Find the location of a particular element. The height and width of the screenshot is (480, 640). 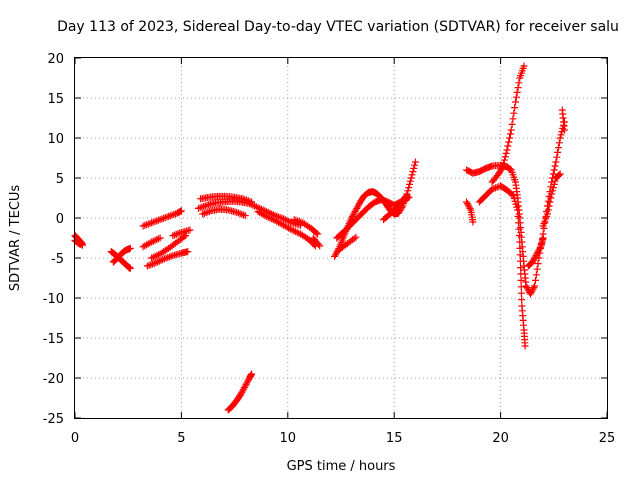

x-tick-label: 5 is located at coordinates (181, 438).